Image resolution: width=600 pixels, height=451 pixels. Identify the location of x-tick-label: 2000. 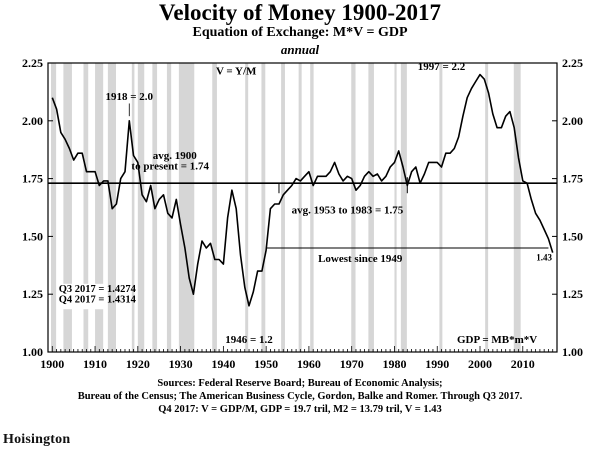
(480, 364).